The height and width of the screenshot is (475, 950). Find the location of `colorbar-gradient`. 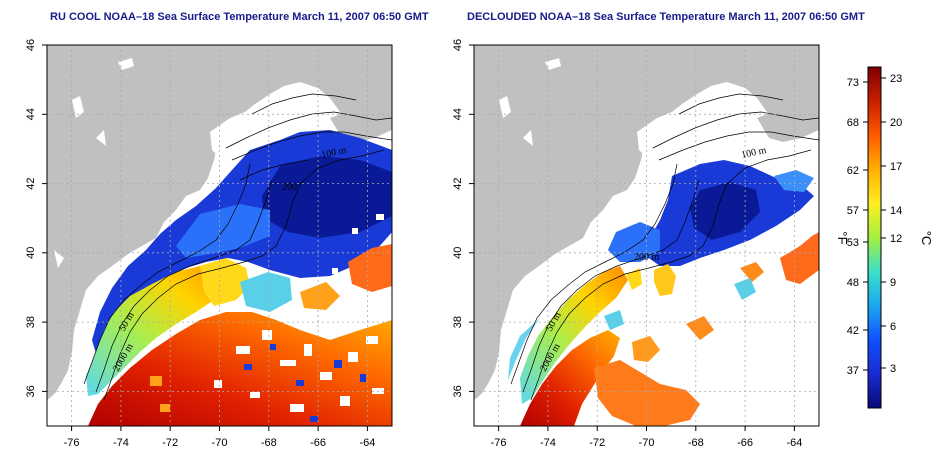

colorbar-gradient is located at coordinates (874, 237).